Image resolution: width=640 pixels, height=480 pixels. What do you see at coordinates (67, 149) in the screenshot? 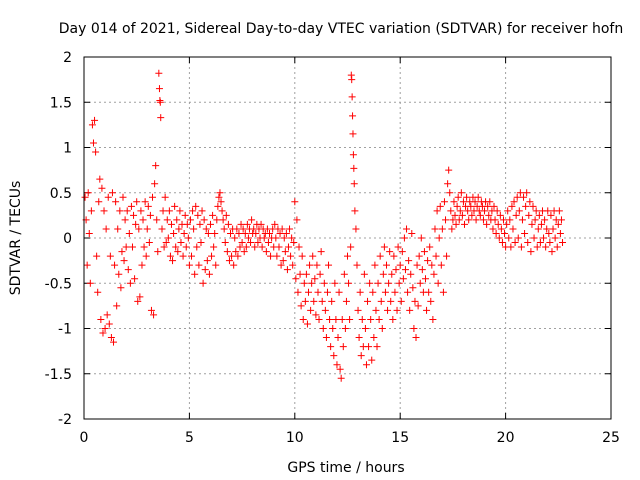
I see `y-tick-label: 1` at bounding box center [67, 149].